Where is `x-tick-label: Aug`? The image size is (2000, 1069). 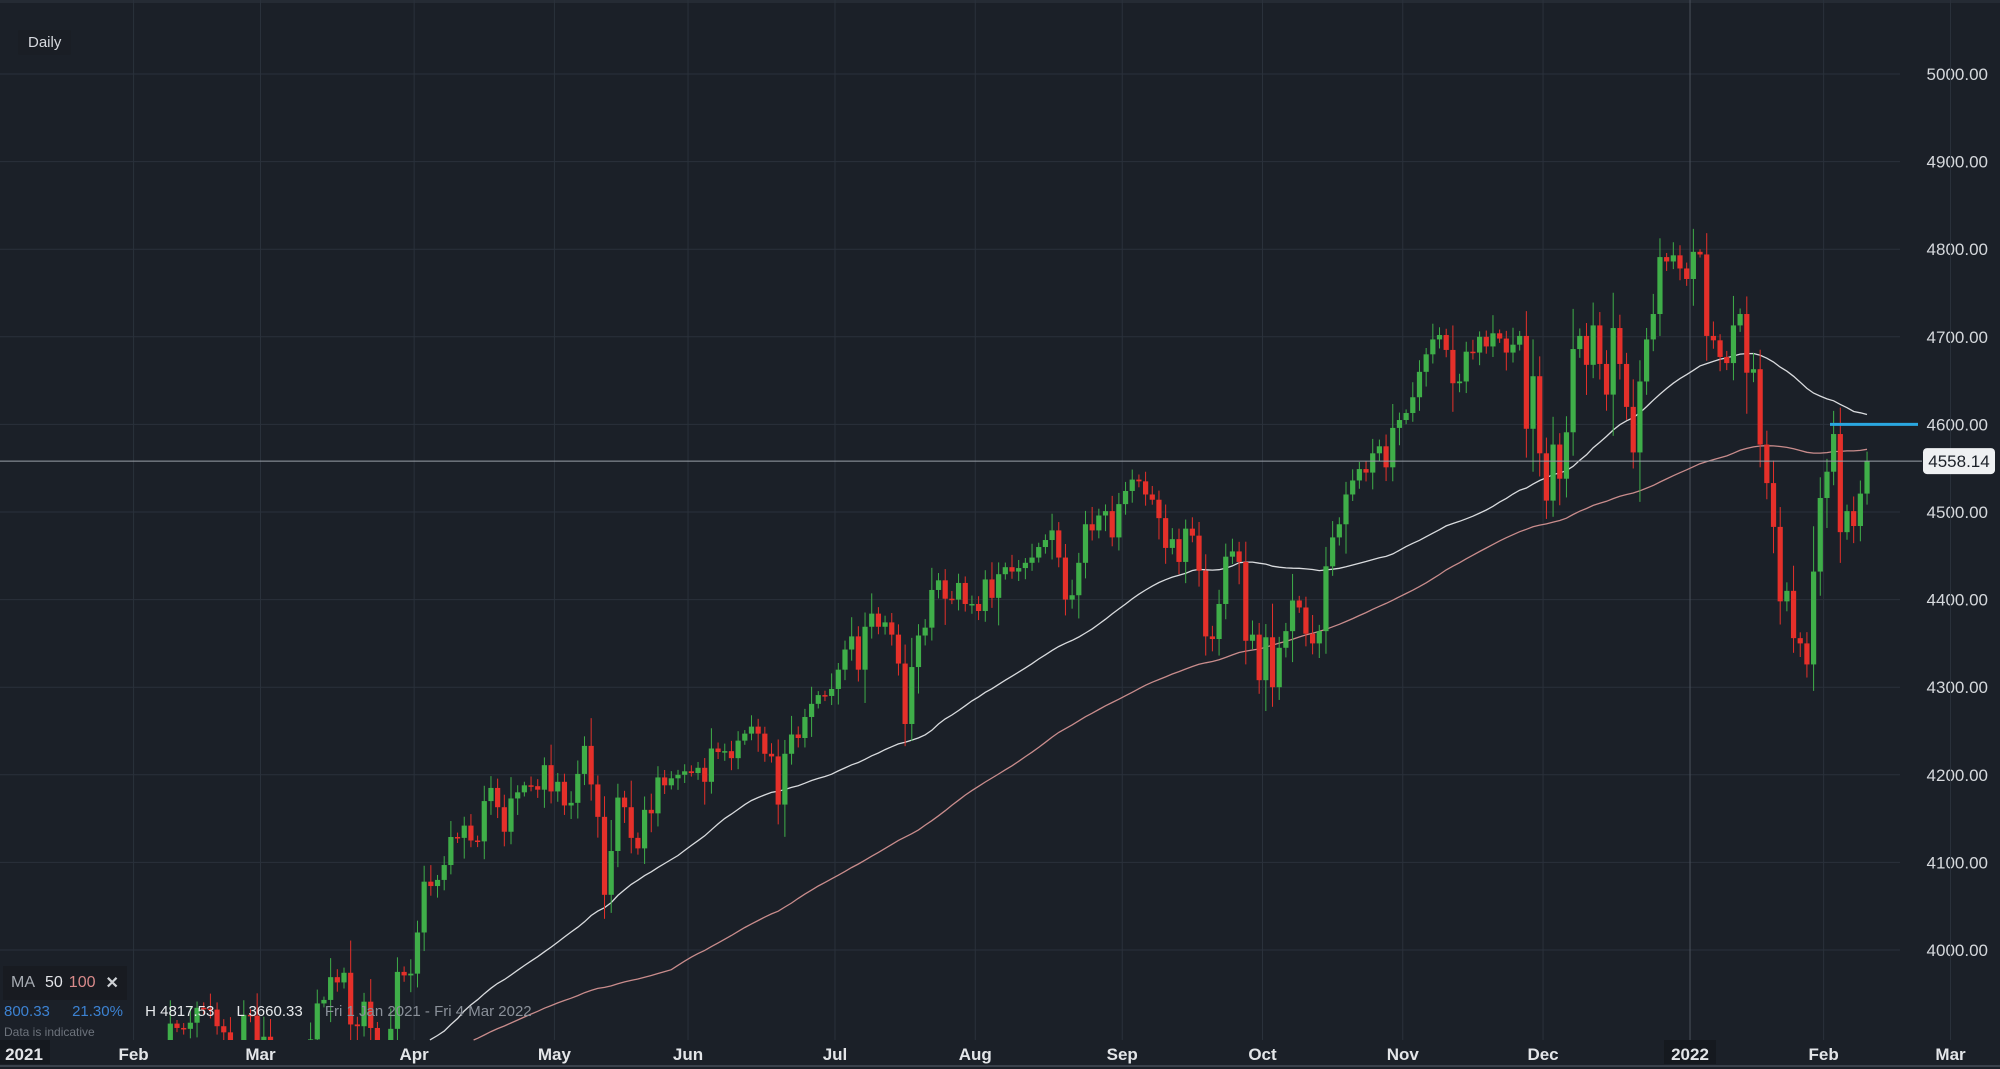
x-tick-label: Aug is located at coordinates (975, 1054).